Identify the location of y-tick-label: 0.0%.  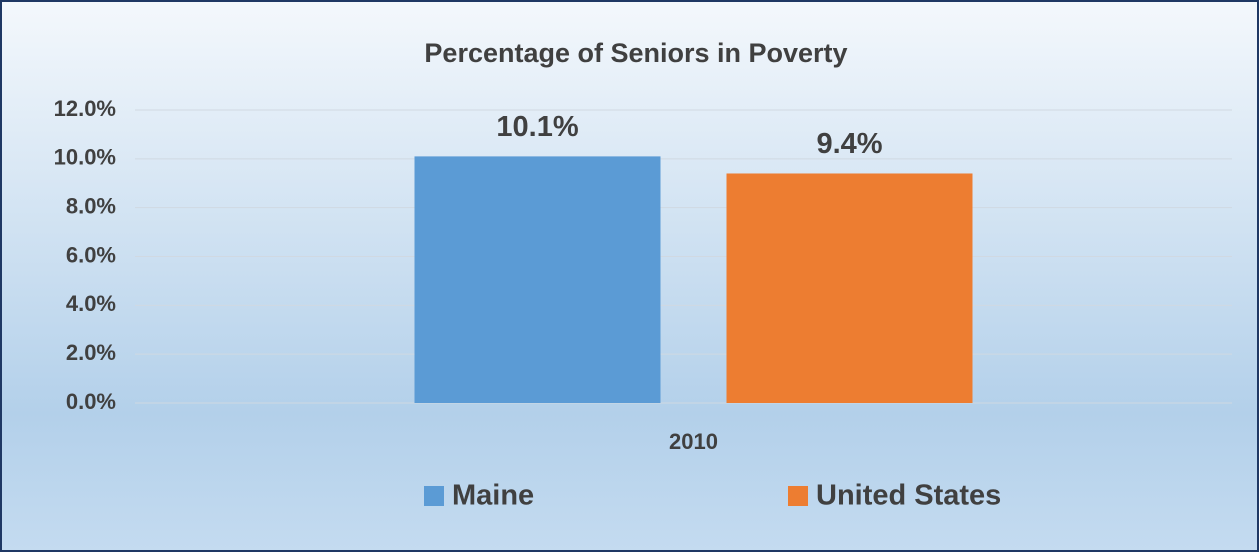
(91, 401).